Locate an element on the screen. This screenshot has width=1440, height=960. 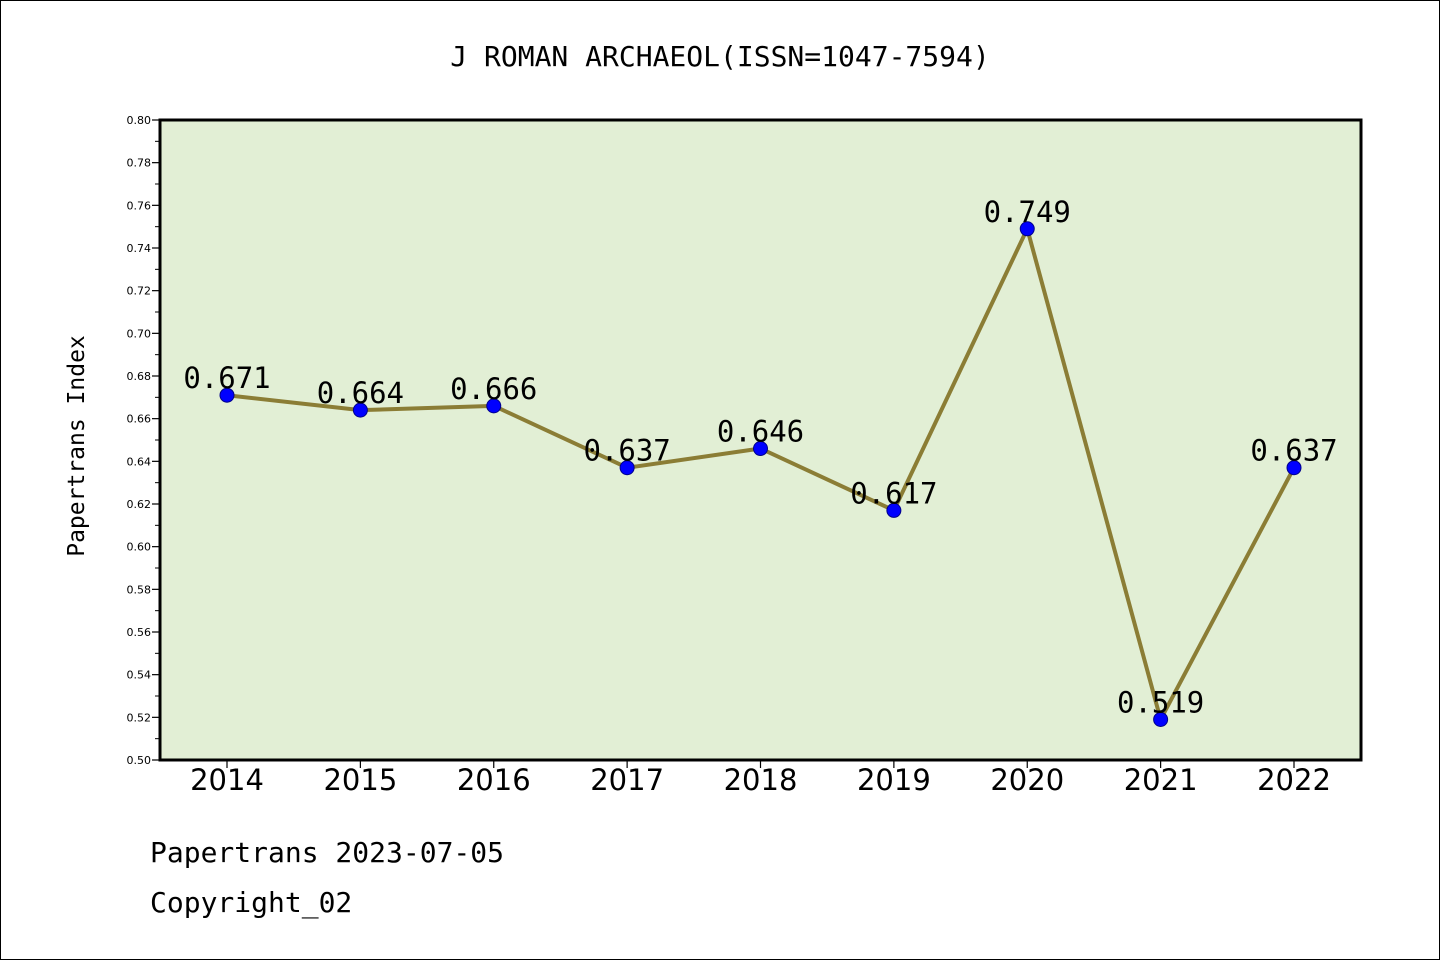
x-tick-label: 2015 is located at coordinates (360, 780).